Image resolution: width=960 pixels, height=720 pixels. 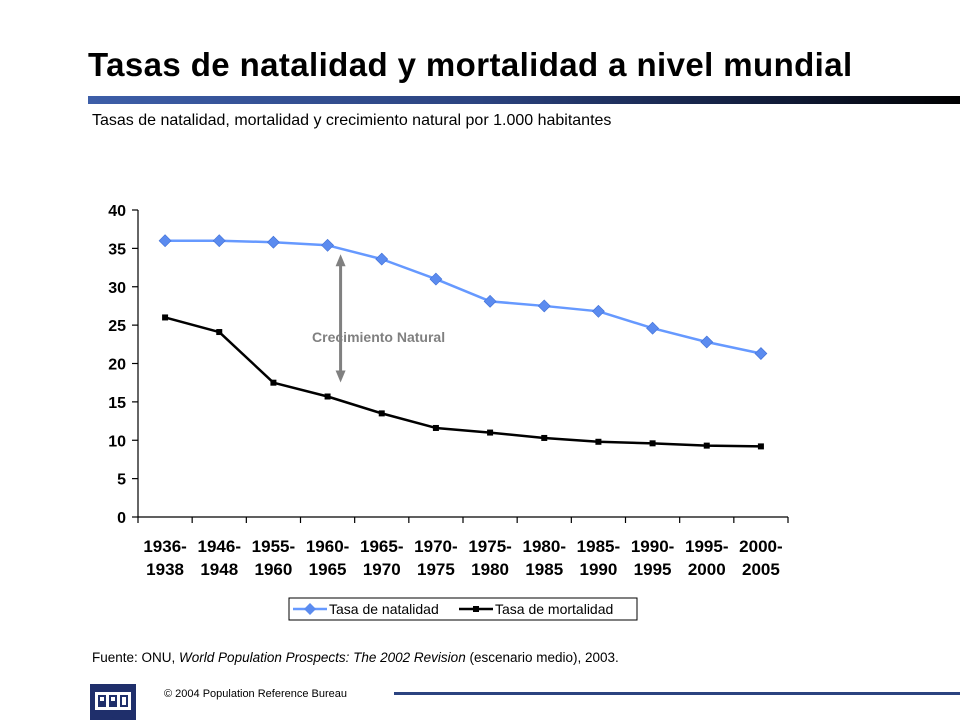 What do you see at coordinates (598, 546) in the screenshot?
I see `x-tick-label: 1985-` at bounding box center [598, 546].